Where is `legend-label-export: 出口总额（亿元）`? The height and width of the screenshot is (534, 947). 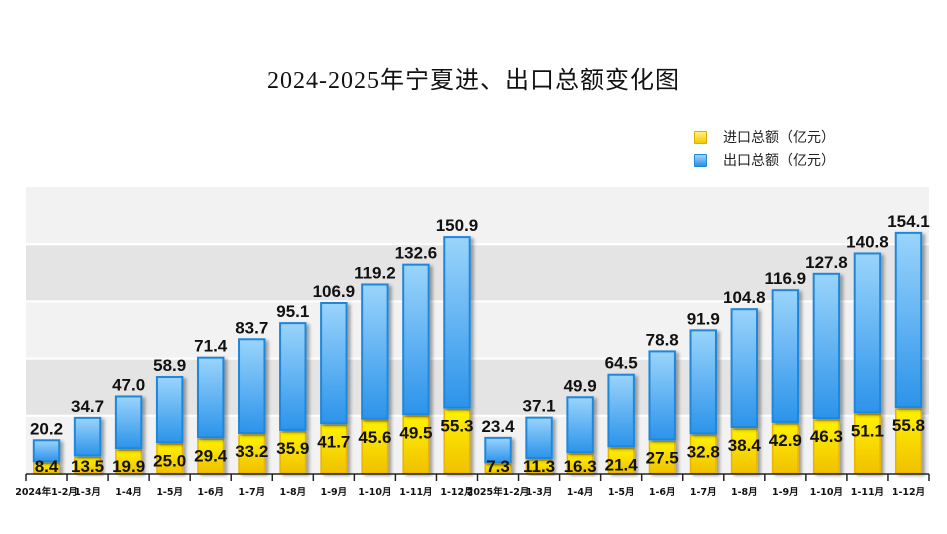 legend-label-export: 出口总额（亿元） is located at coordinates (779, 161).